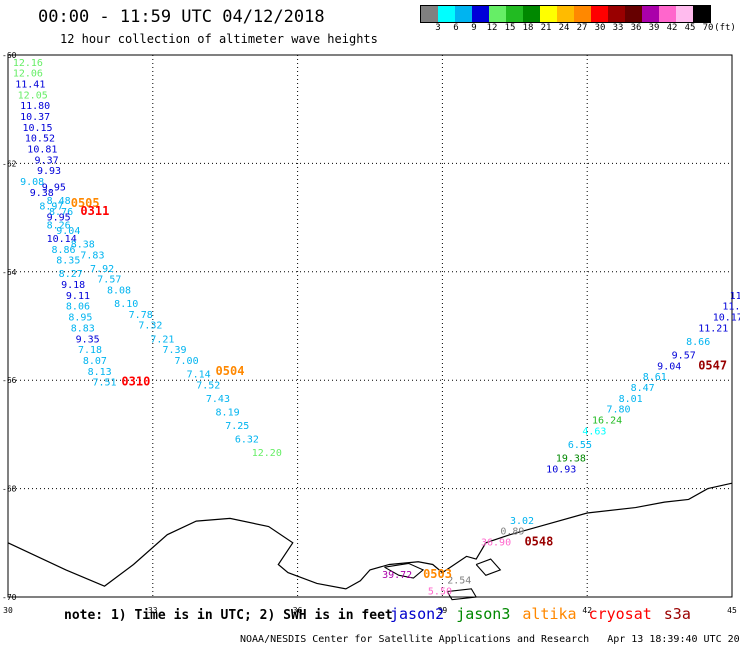 Image resolution: width=740 pixels, height=650 pixels. What do you see at coordinates (522, 521) in the screenshot?
I see `wave-height-label: 3.02` at bounding box center [522, 521].